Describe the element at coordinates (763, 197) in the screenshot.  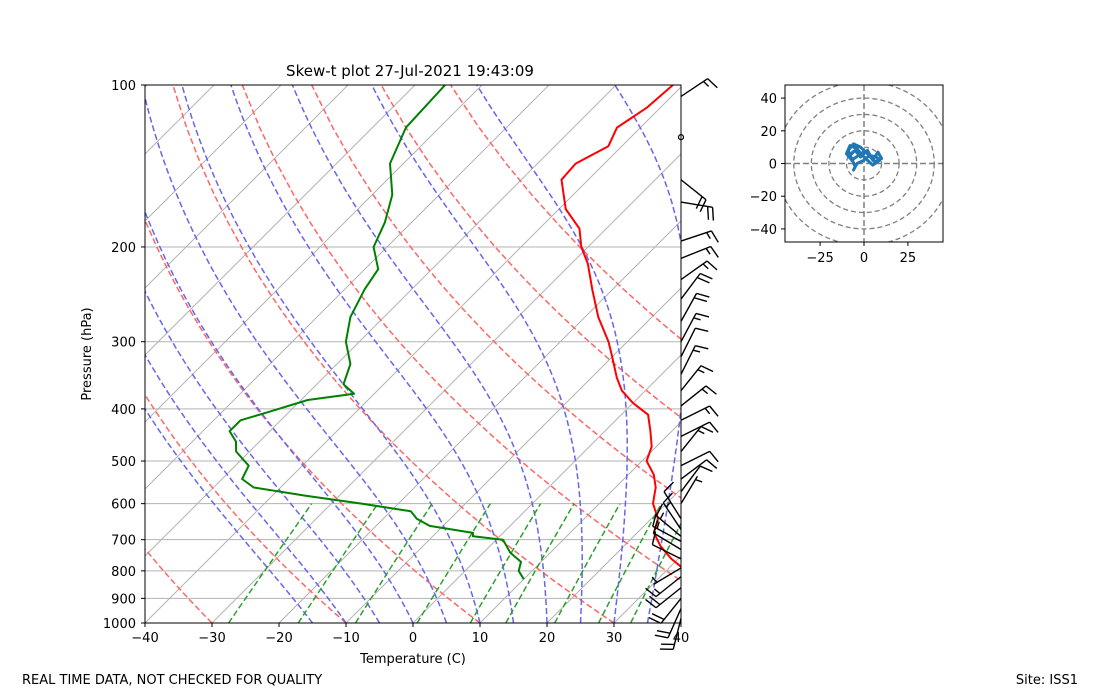
I see `hodo-y-tick-label: −20` at that location.